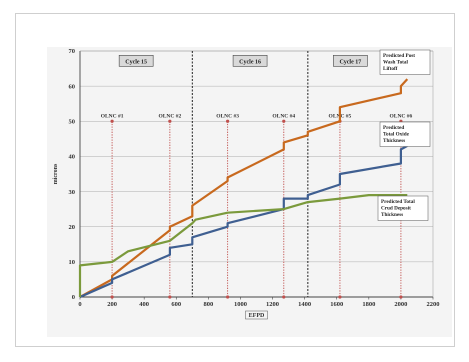 The width and height of the screenshot is (469, 362). I want to click on y-tick-label-40: 40, so click(72, 157).